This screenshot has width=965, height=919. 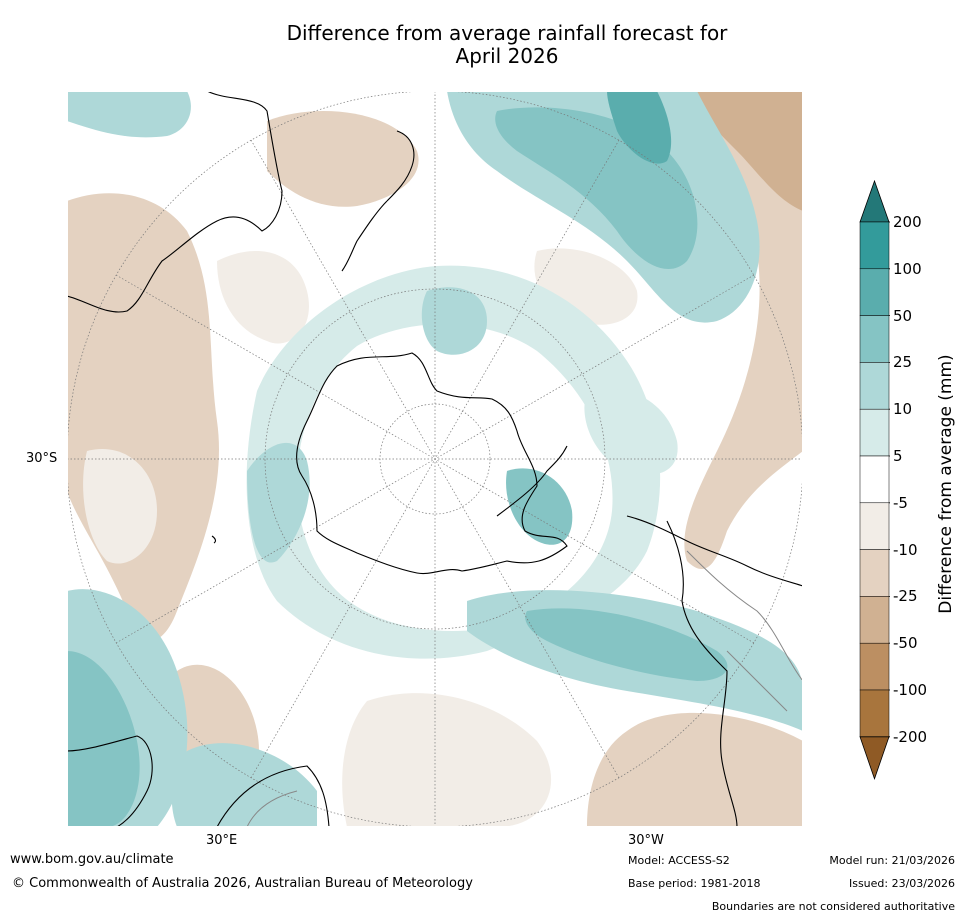 I want to click on dry-region-indian-ocean-light, so click(x=263, y=297).